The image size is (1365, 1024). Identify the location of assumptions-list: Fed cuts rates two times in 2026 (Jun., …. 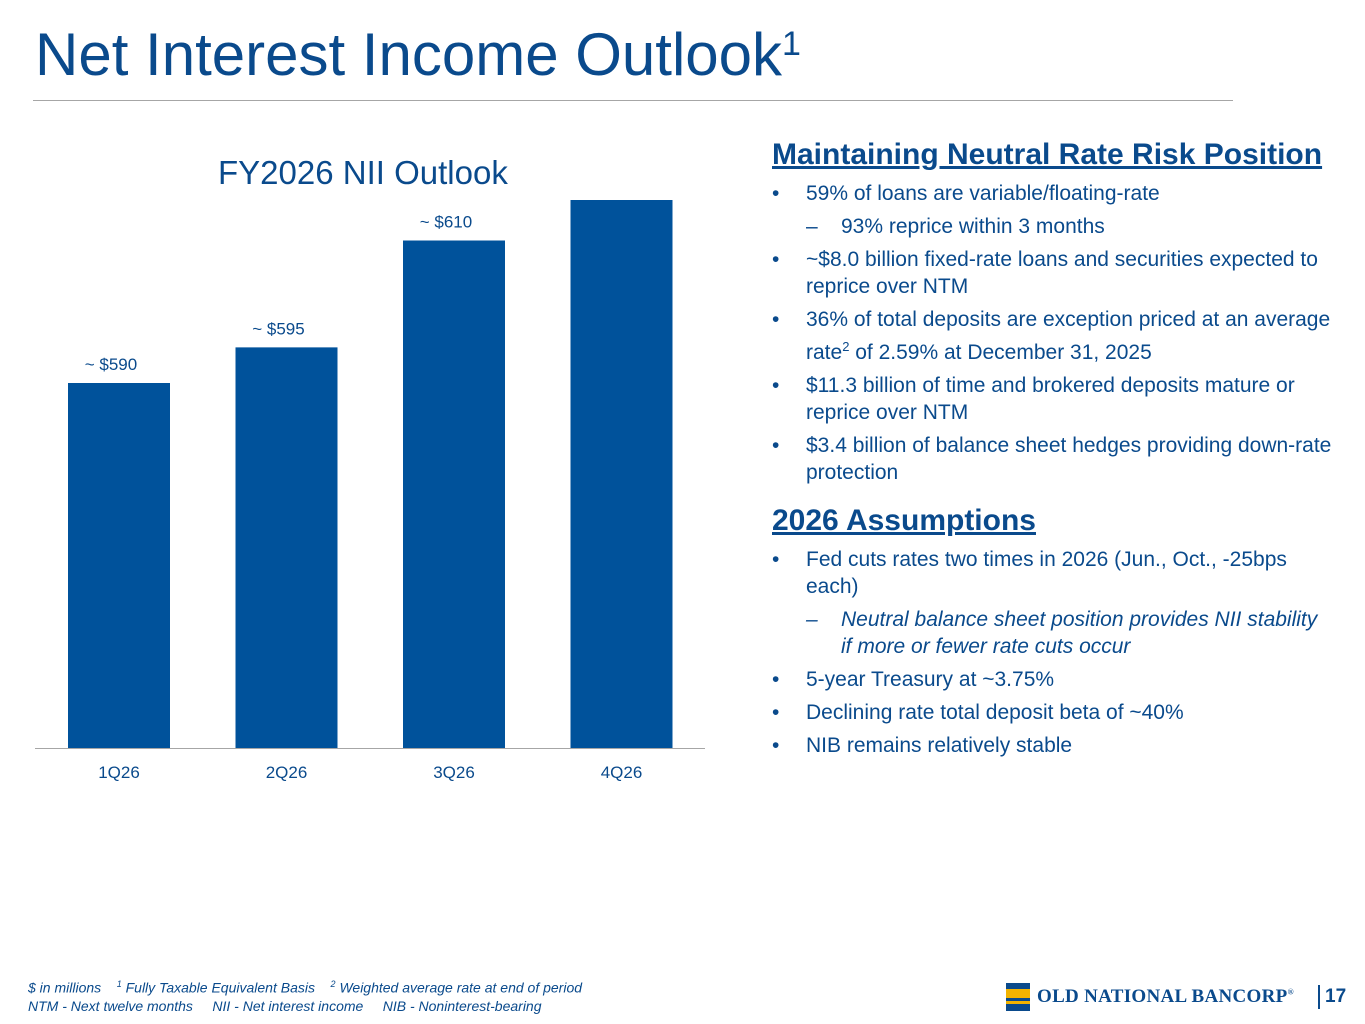
(1052, 652).